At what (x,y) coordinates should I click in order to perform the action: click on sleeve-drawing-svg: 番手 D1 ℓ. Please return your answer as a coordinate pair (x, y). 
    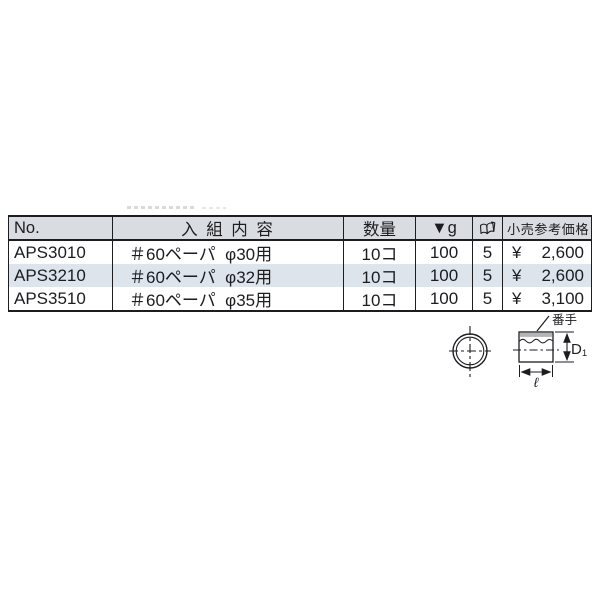
    Looking at the image, I should click on (518, 351).